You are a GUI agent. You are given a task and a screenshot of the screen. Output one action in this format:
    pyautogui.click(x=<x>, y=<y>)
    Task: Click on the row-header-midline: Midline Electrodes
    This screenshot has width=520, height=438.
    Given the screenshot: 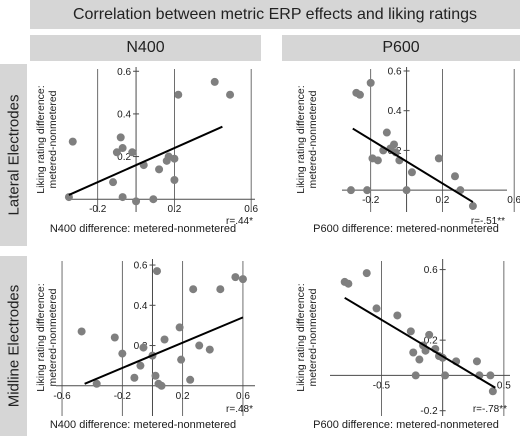 What is the action you would take?
    pyautogui.click(x=13, y=346)
    